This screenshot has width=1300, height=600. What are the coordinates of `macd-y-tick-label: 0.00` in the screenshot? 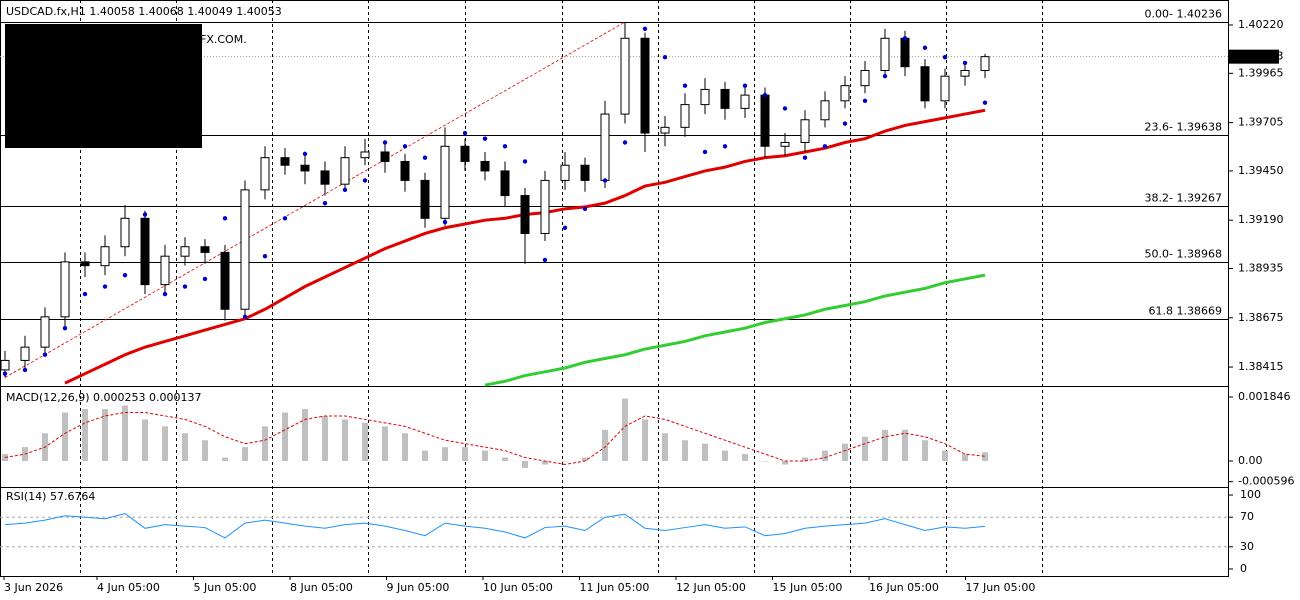 It's located at (1250, 460).